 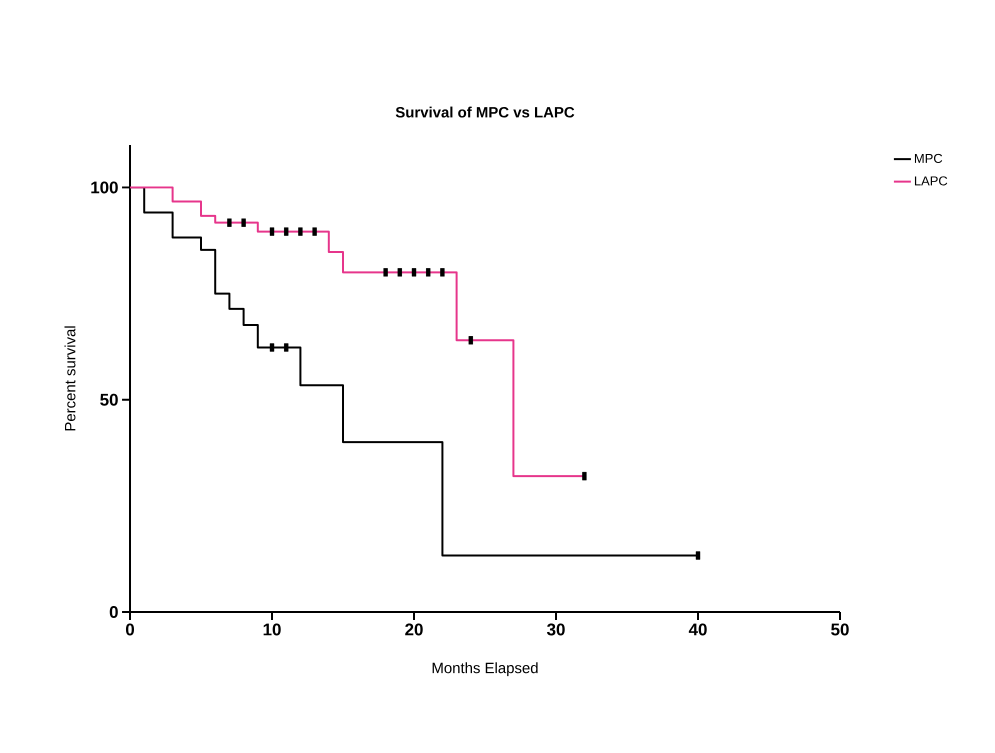 What do you see at coordinates (414, 629) in the screenshot?
I see `x-tick-label: 20` at bounding box center [414, 629].